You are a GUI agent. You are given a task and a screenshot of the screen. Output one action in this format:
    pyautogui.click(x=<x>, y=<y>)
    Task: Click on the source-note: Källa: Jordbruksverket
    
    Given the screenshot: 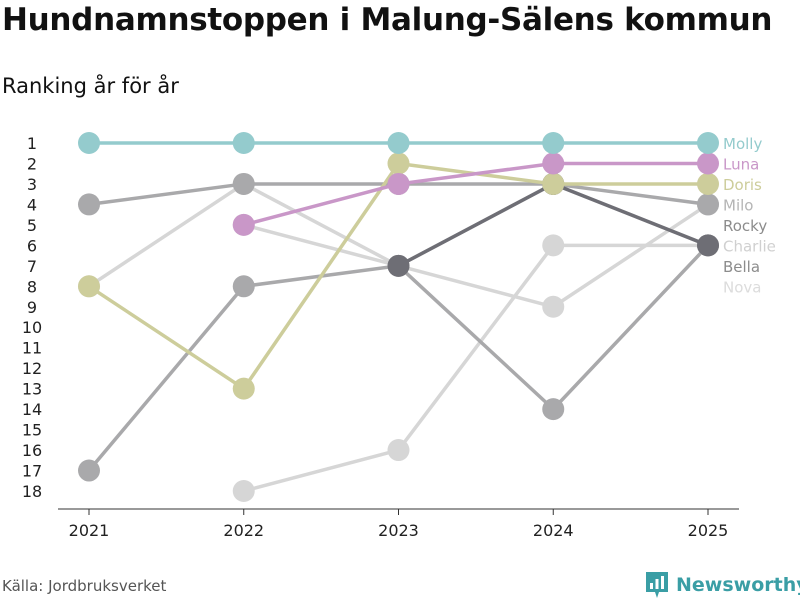 What is the action you would take?
    pyautogui.click(x=84, y=586)
    